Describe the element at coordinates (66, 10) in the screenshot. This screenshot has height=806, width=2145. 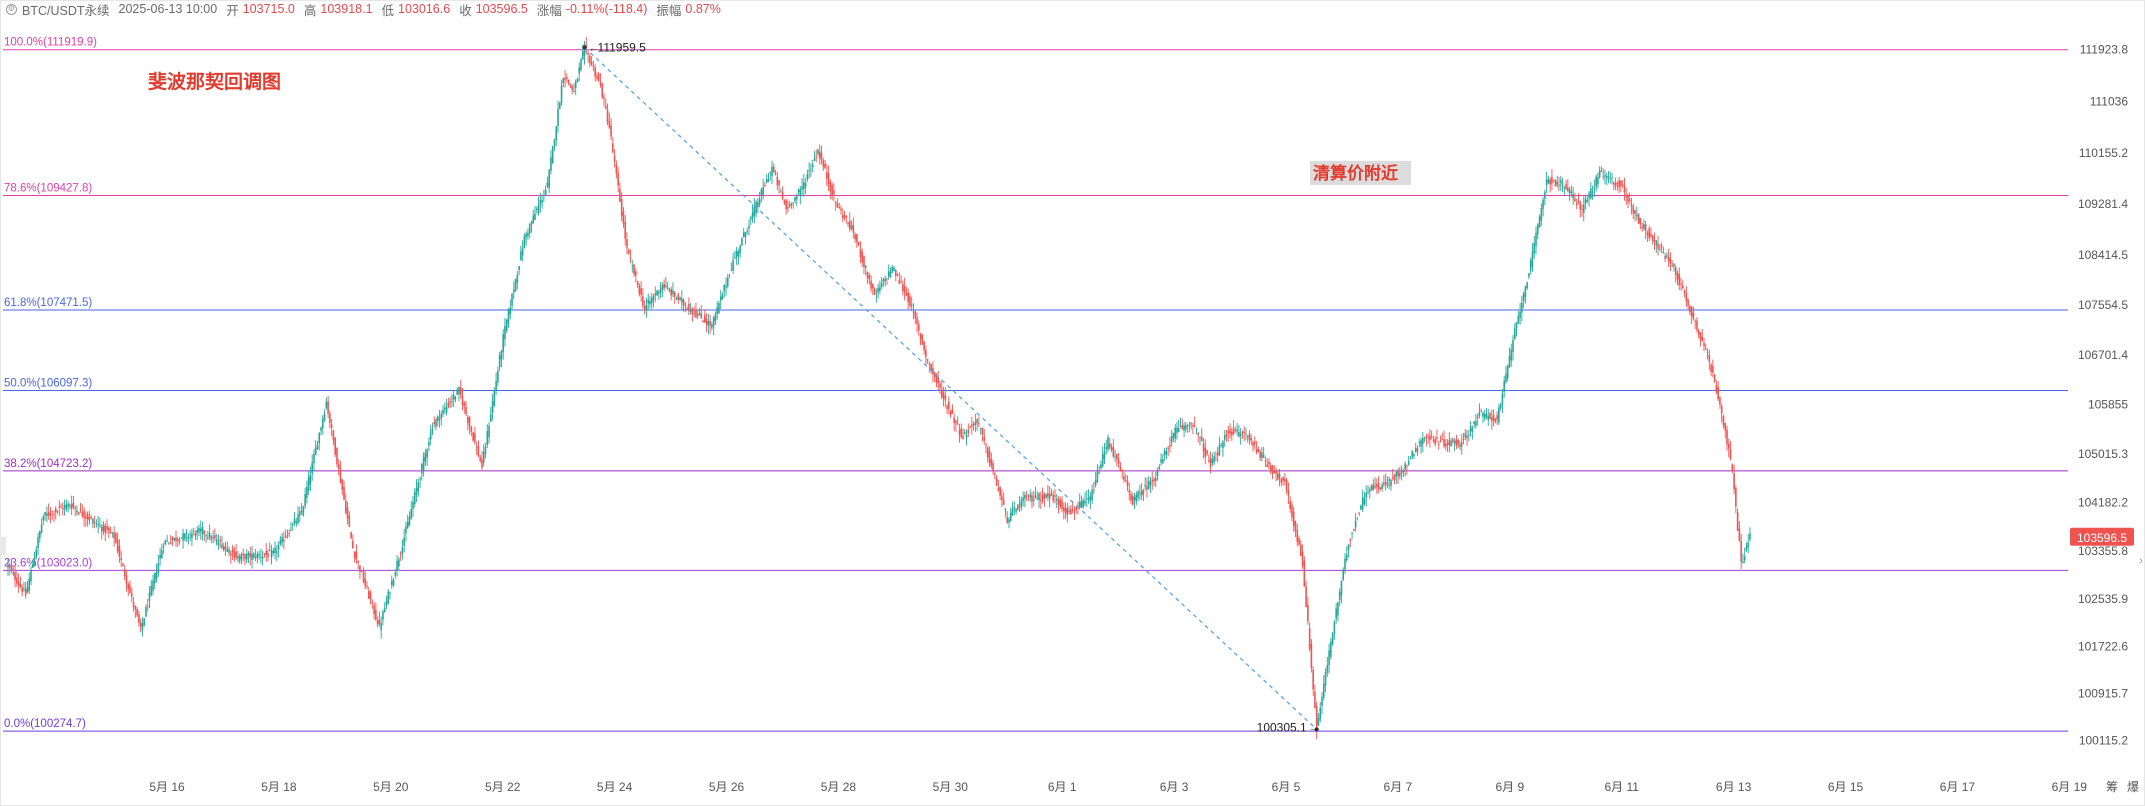
I see `symbol-label: BTC/USDT永续` at that location.